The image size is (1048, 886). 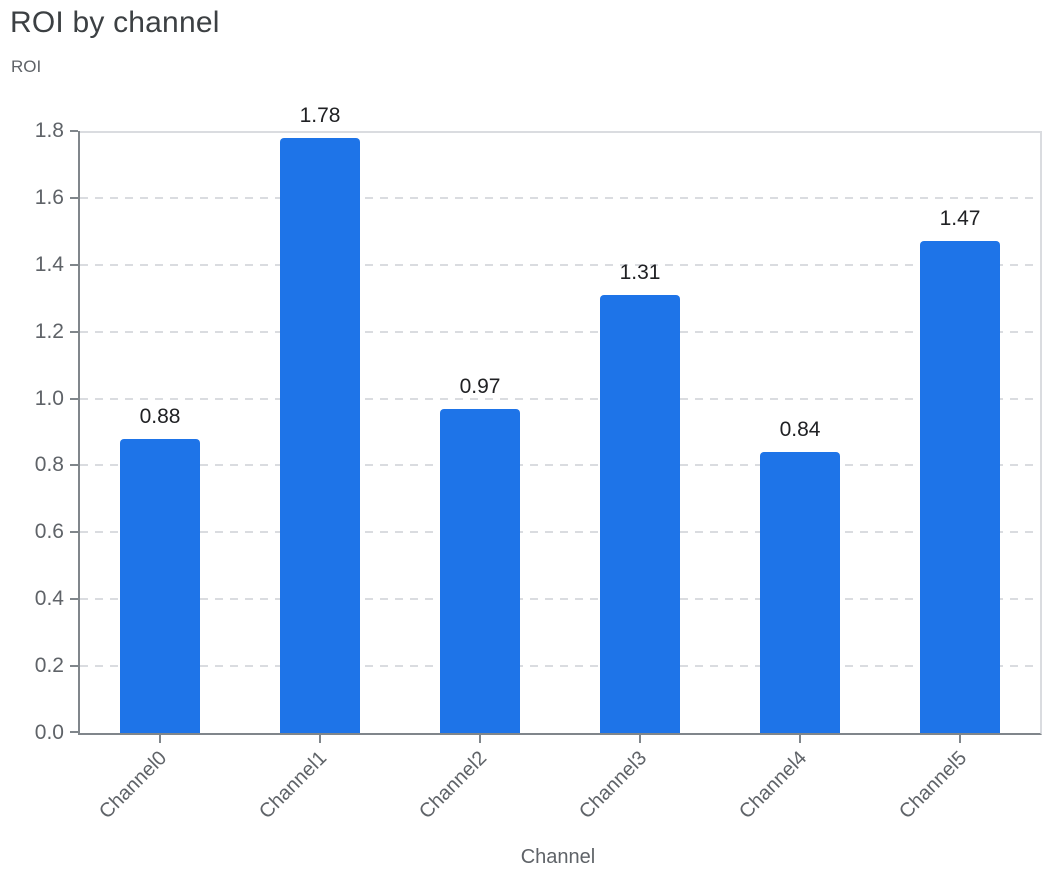 What do you see at coordinates (49, 464) in the screenshot?
I see `y-tick-label: 0.8` at bounding box center [49, 464].